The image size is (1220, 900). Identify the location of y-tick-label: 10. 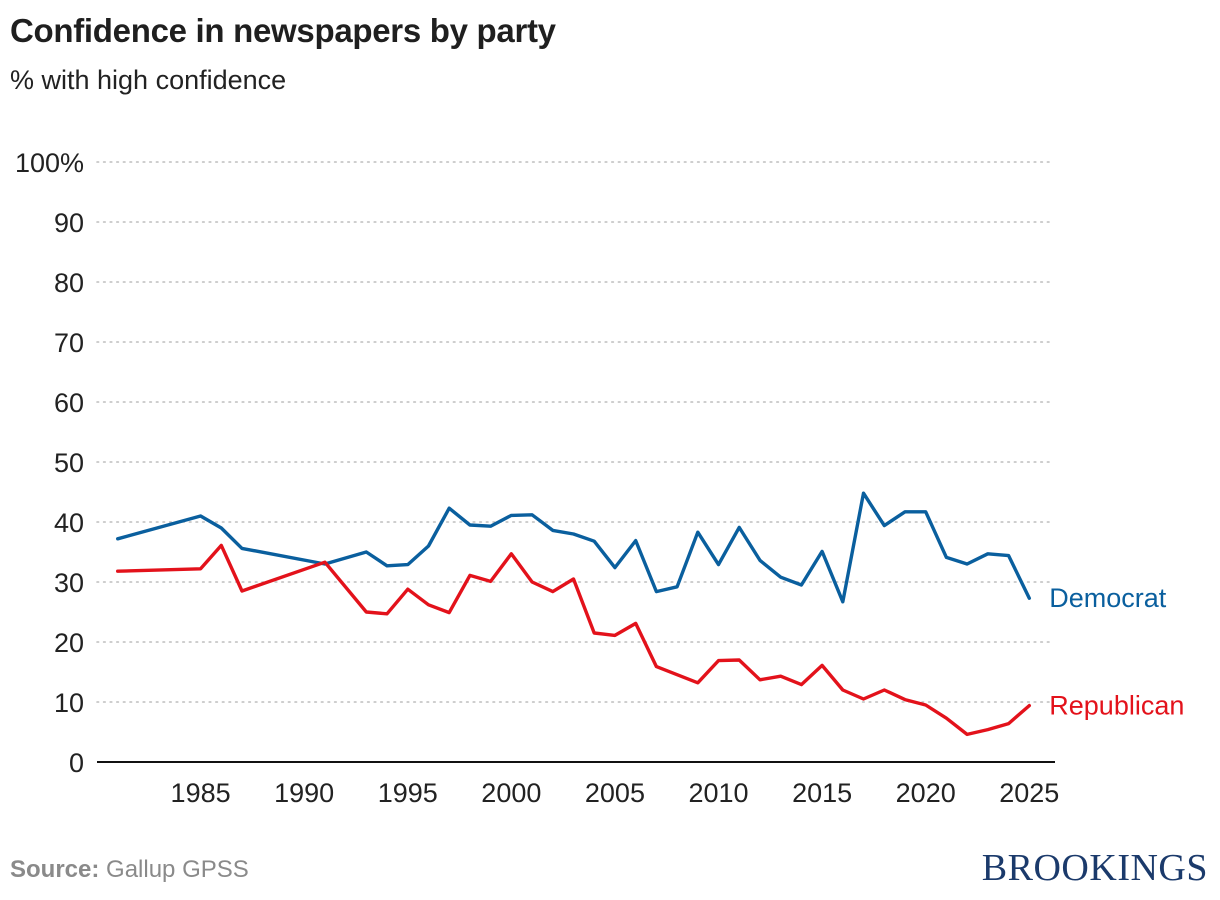
(69, 703).